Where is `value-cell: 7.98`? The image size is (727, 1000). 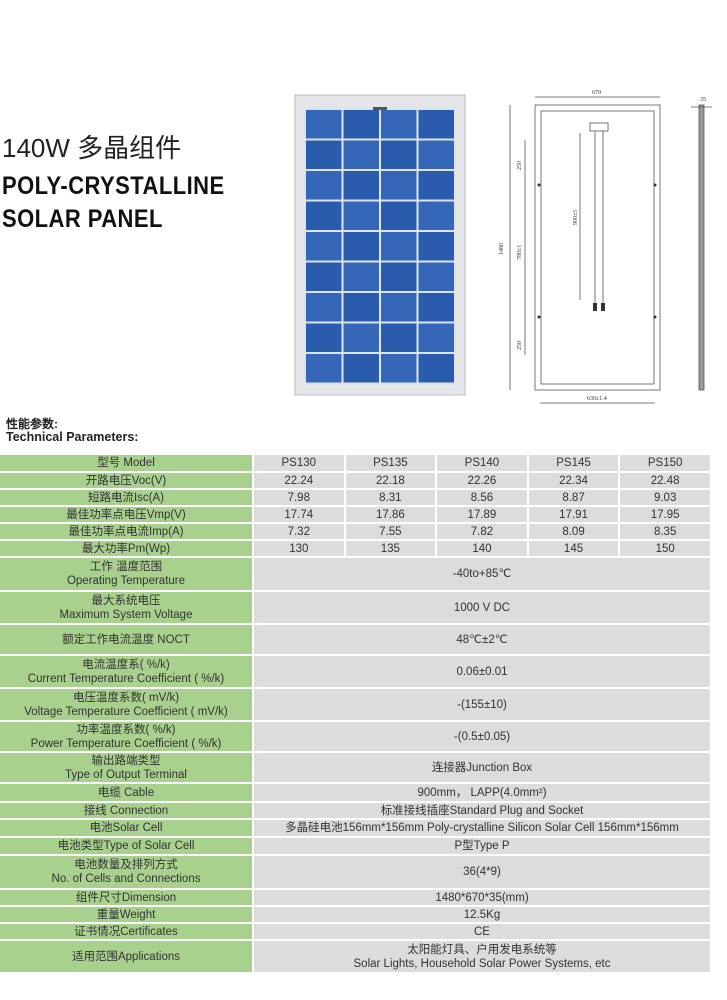 value-cell: 7.98 is located at coordinates (299, 497).